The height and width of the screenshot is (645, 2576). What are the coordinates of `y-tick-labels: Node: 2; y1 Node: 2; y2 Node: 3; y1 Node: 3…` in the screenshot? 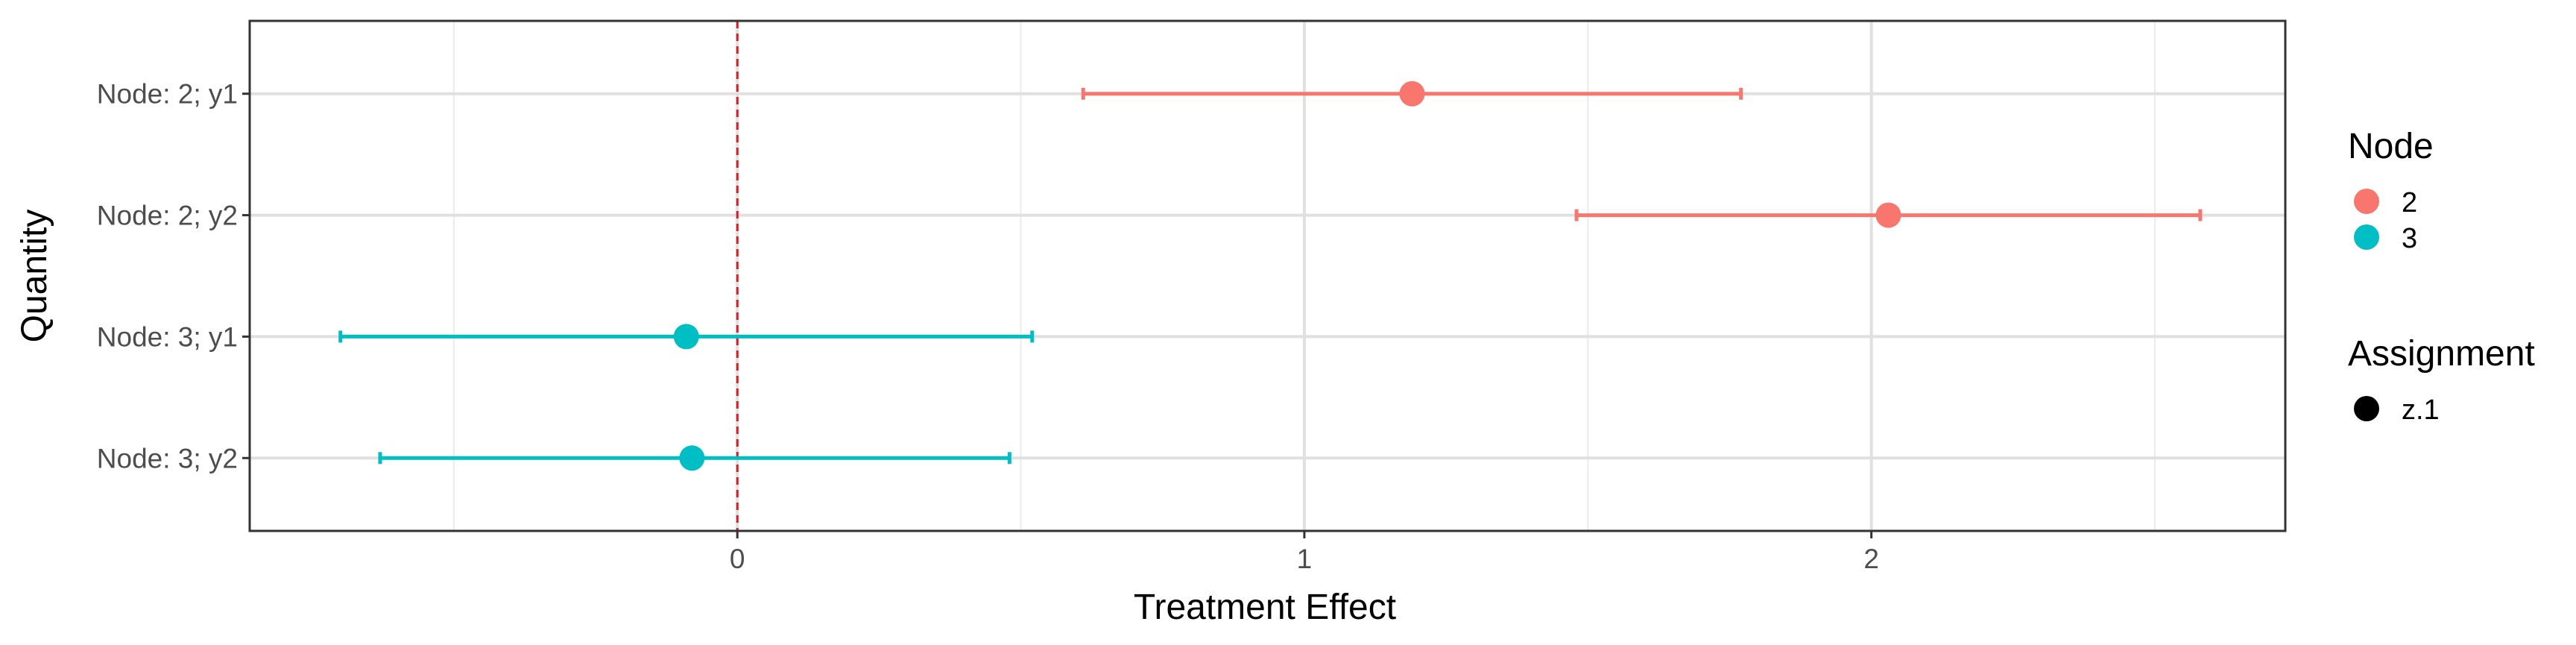 It's located at (167, 276).